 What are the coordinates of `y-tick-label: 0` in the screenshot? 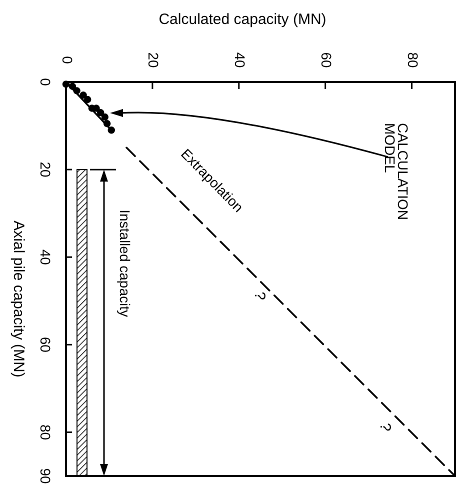 It's located at (45, 82).